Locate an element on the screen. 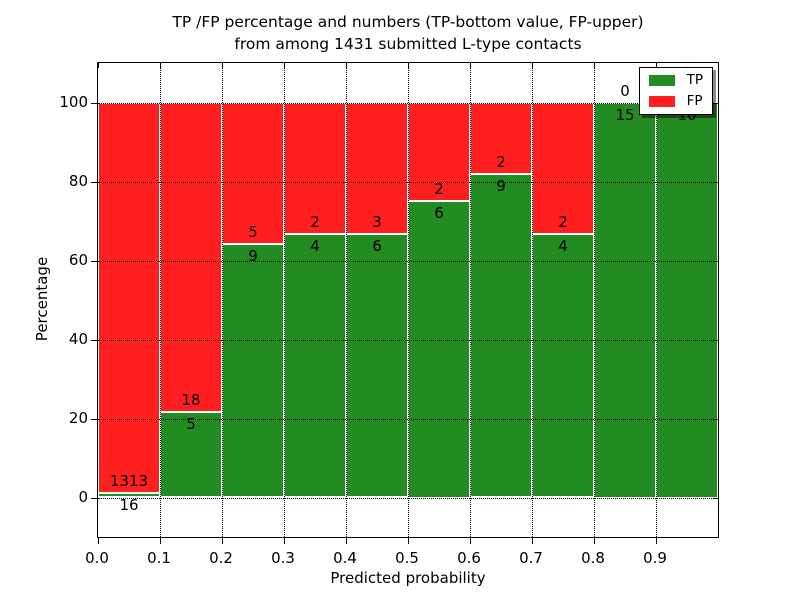 Image resolution: width=800 pixels, height=600 pixels. y-tick-label: 60 is located at coordinates (78, 259).